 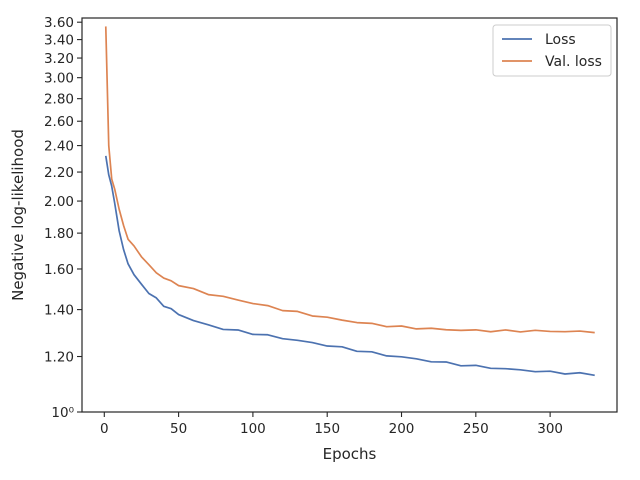 I want to click on y-tick-label: 3.40, so click(x=59, y=41).